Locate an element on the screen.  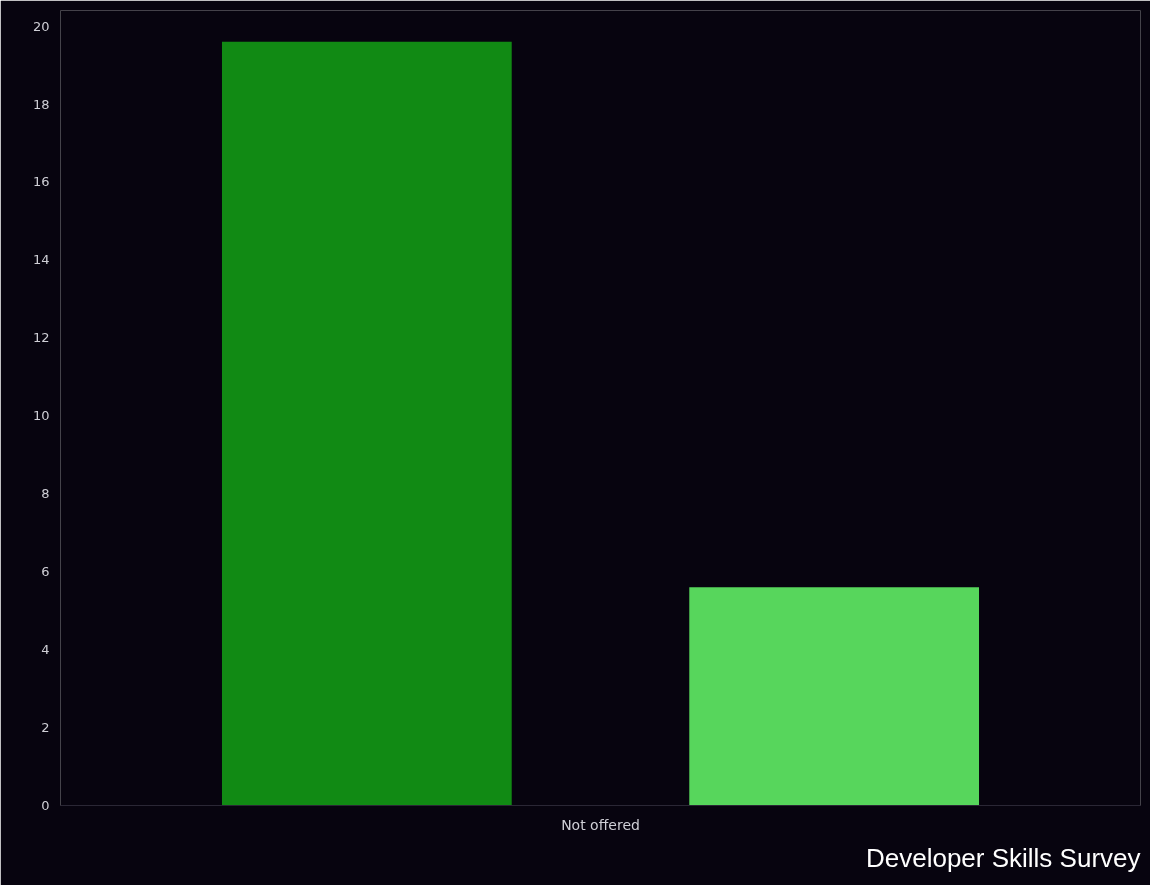
y-tick-label: 8 is located at coordinates (45, 494).